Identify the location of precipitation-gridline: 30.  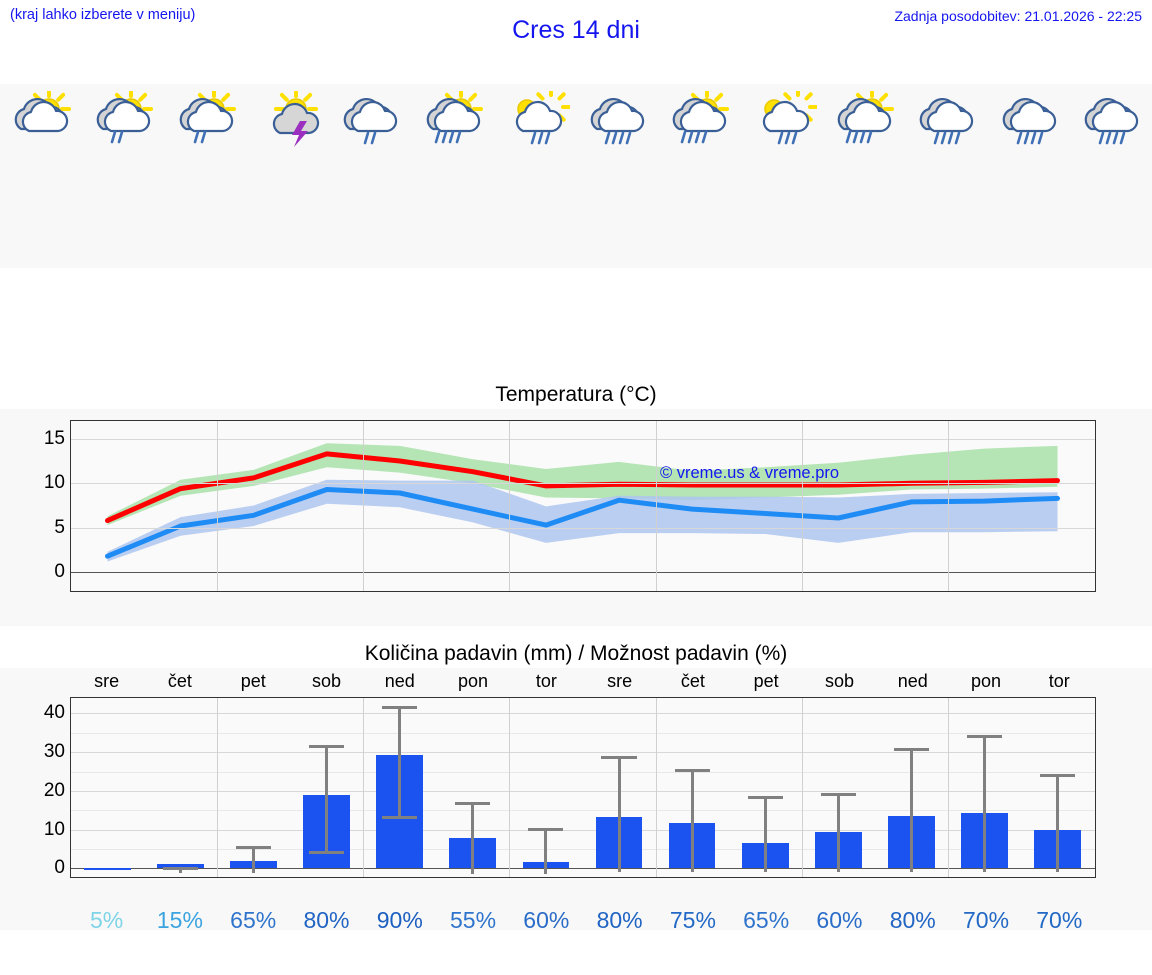
(569, 751).